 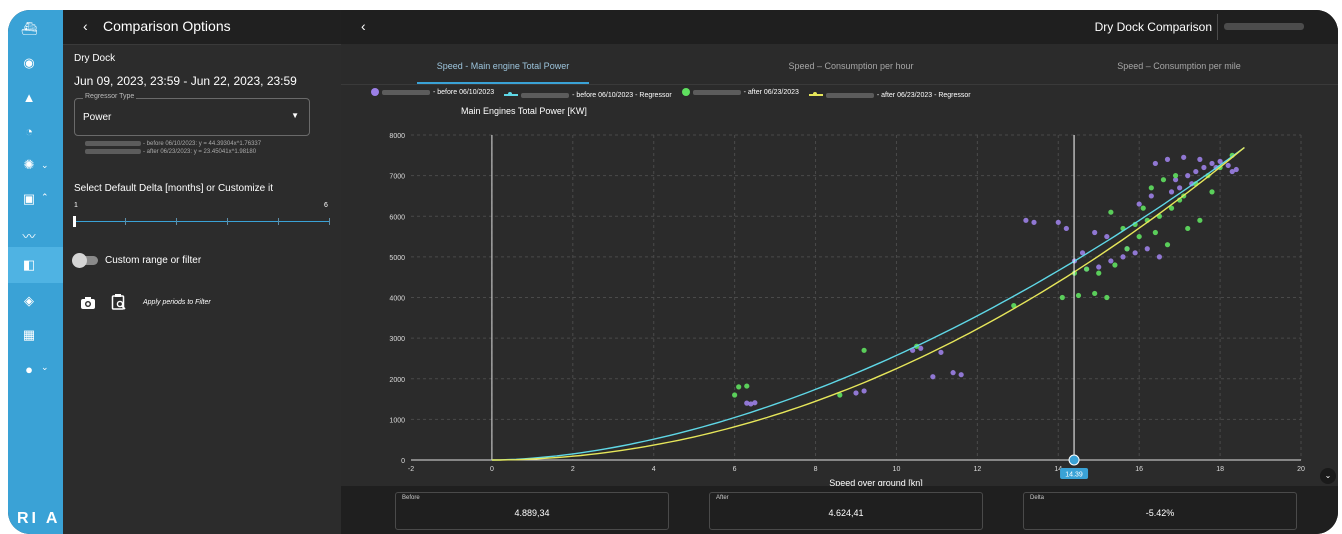 I want to click on y-tick-label: 7000, so click(x=397, y=177).